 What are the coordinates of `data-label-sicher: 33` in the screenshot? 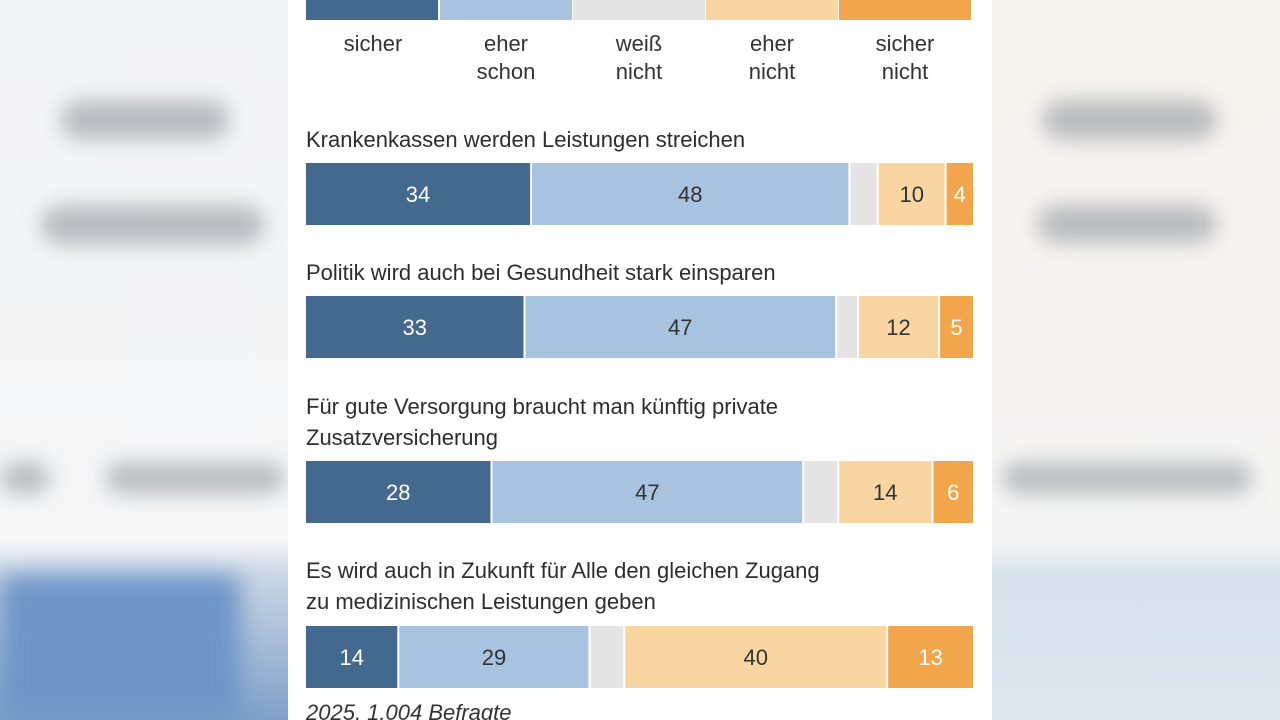 It's located at (414, 327).